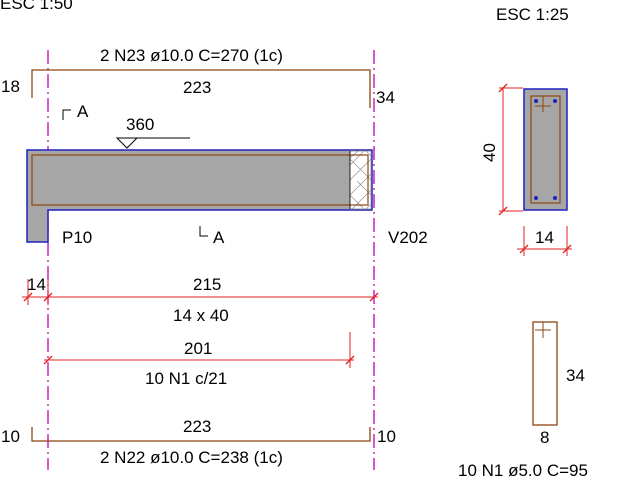 This screenshot has height=482, width=637. Describe the element at coordinates (544, 437) in the screenshot. I see `stirrup-detail-width: 8` at that location.